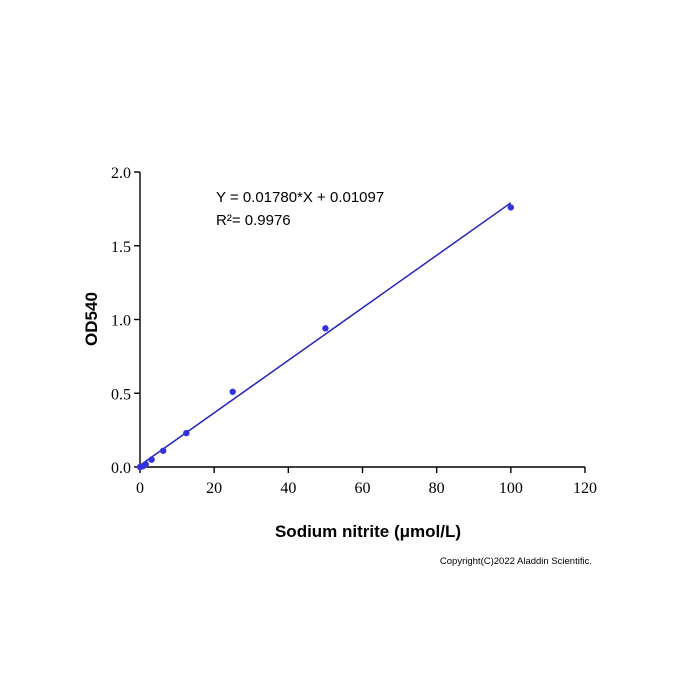 The height and width of the screenshot is (700, 700). What do you see at coordinates (300, 197) in the screenshot?
I see `equation-annotation: Y = 0.01780*X + 0.01097` at bounding box center [300, 197].